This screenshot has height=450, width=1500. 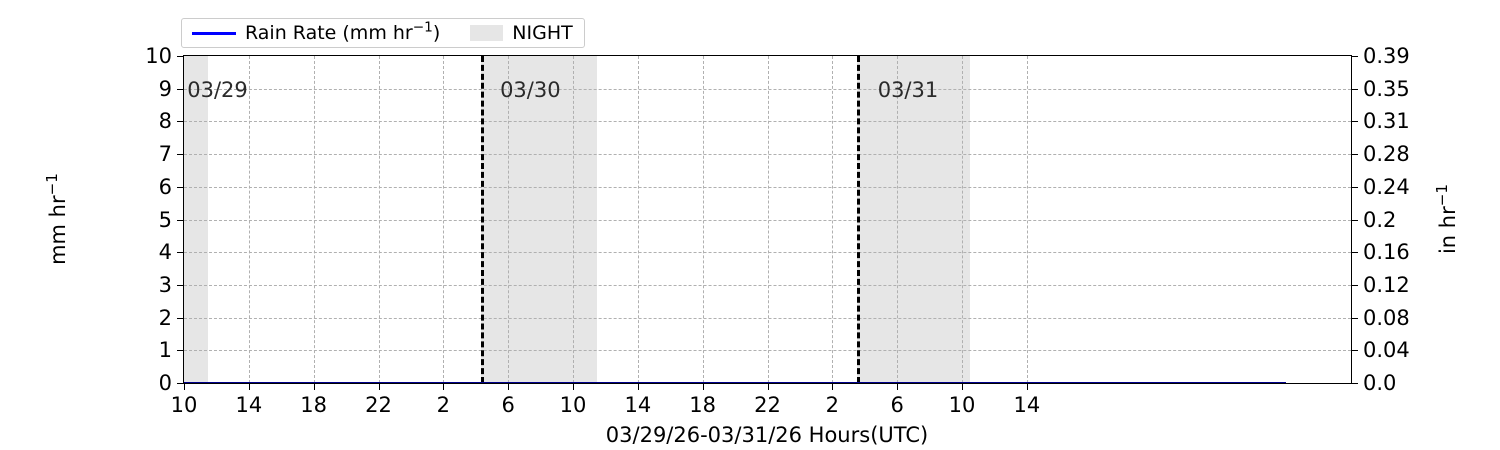 I want to click on y-axis-left-tick-label: 5, so click(x=165, y=219).